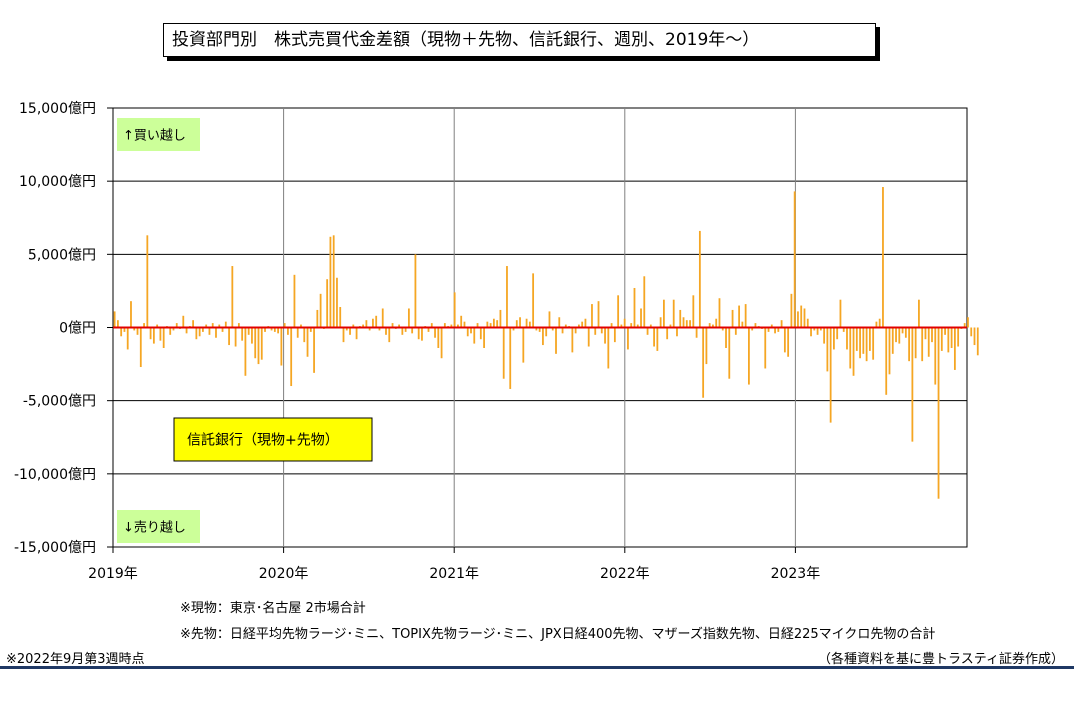  What do you see at coordinates (158, 134) in the screenshot?
I see `buy-annotation: ↑買い越し` at bounding box center [158, 134].